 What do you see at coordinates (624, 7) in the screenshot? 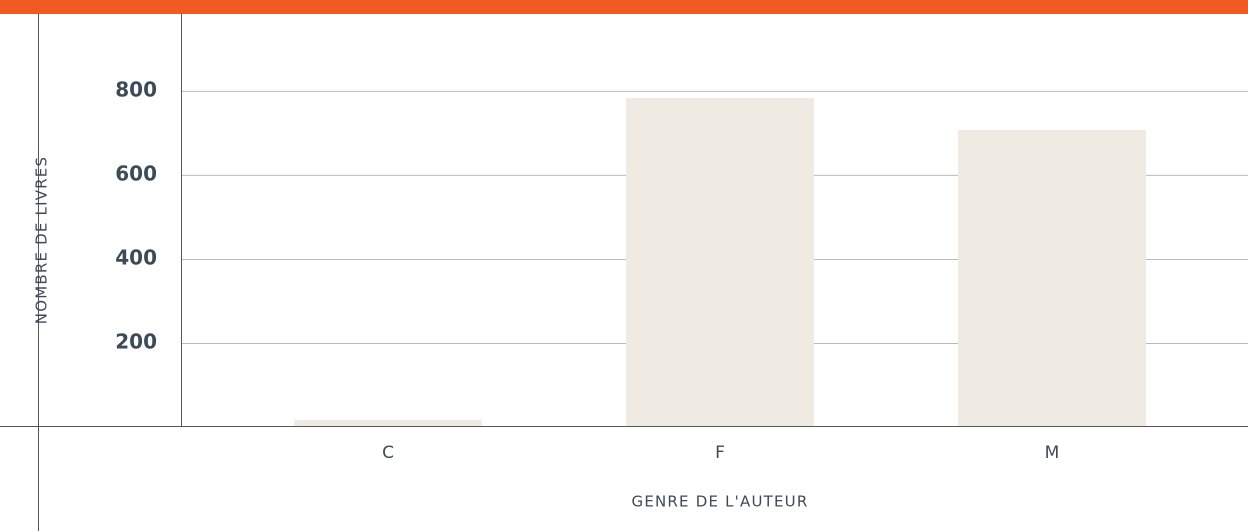
I see `top-bar` at bounding box center [624, 7].